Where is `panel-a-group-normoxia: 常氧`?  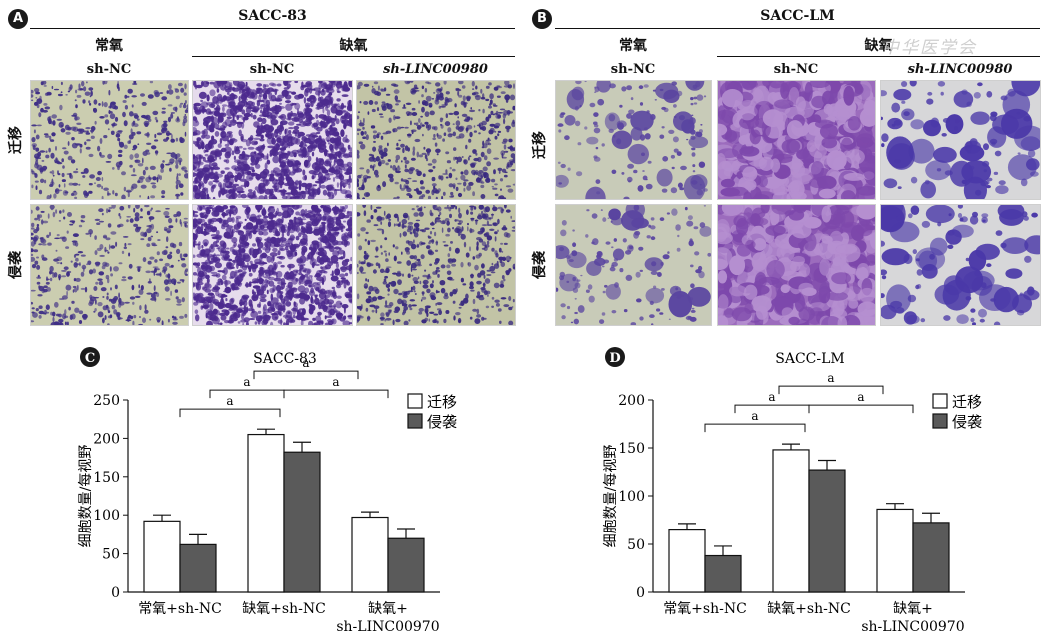 panel-a-group-normoxia: 常氧 is located at coordinates (109, 45).